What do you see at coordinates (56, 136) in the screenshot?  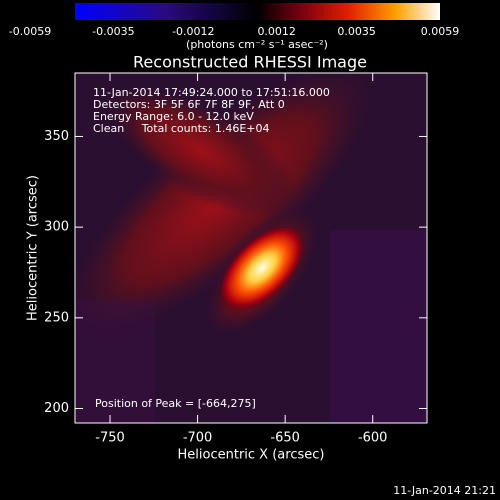 I see `y-tick-label: 350` at bounding box center [56, 136].